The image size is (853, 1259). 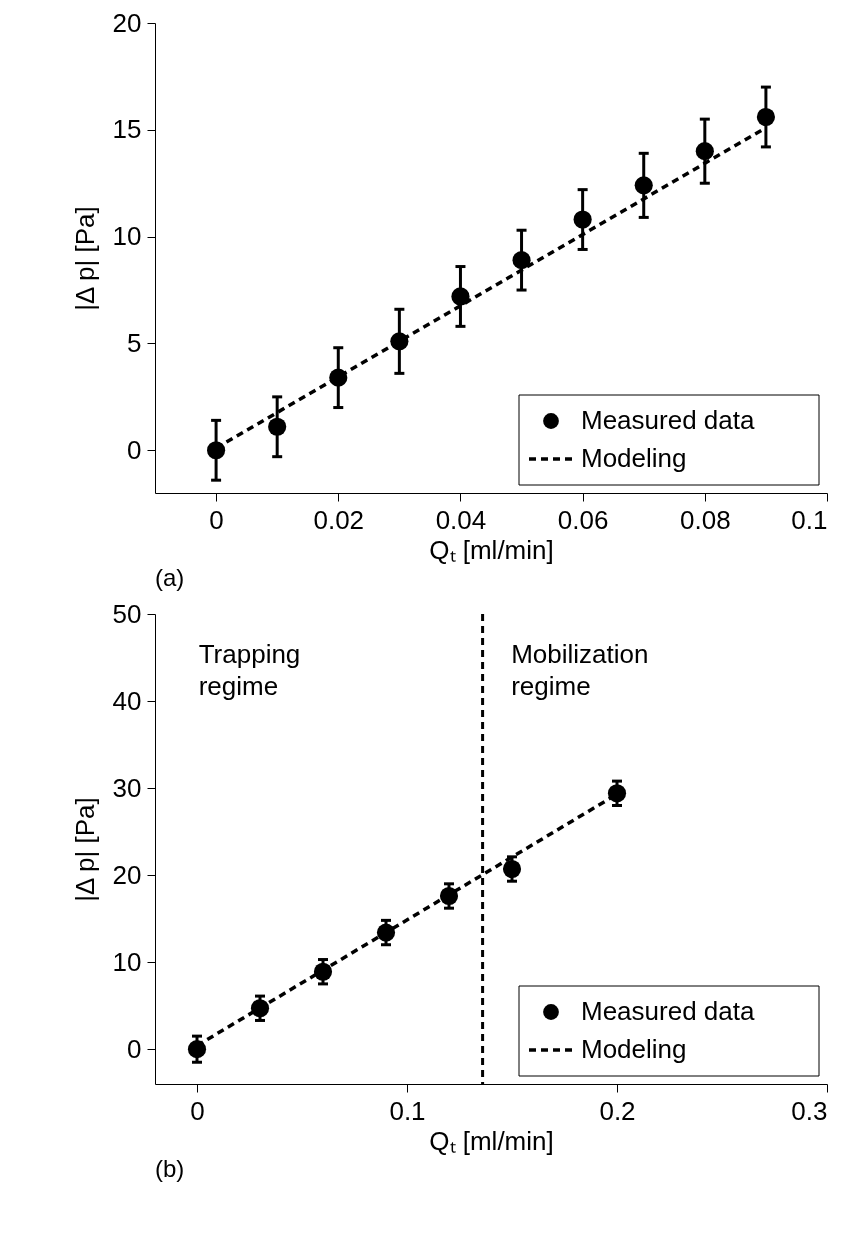 I want to click on y-tick-label: 15, so click(x=127, y=129).